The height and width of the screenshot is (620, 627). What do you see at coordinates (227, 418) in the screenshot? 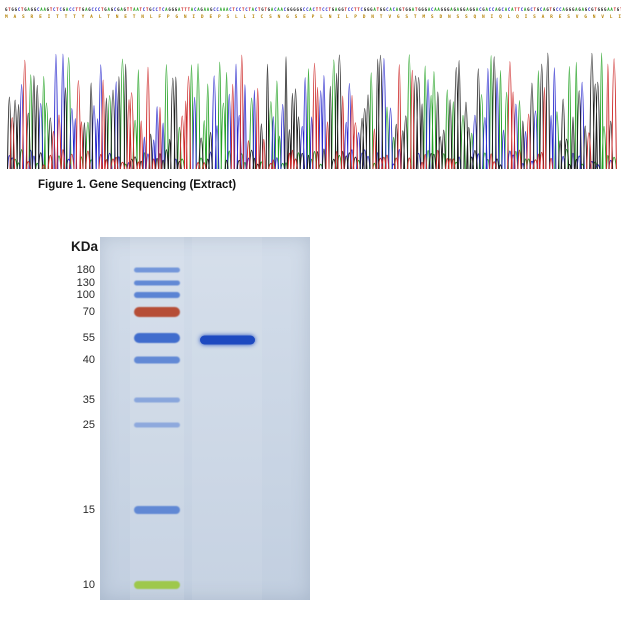
I see `sample-lane` at bounding box center [227, 418].